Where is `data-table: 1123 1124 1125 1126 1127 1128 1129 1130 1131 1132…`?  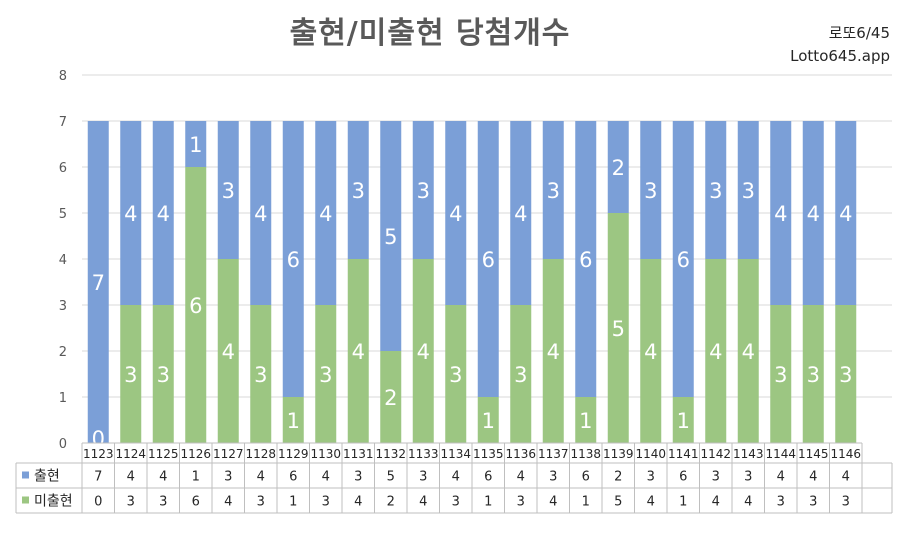 data-table: 1123 1124 1125 1126 1127 1128 1129 1130 1131 1132… is located at coordinates (454, 478).